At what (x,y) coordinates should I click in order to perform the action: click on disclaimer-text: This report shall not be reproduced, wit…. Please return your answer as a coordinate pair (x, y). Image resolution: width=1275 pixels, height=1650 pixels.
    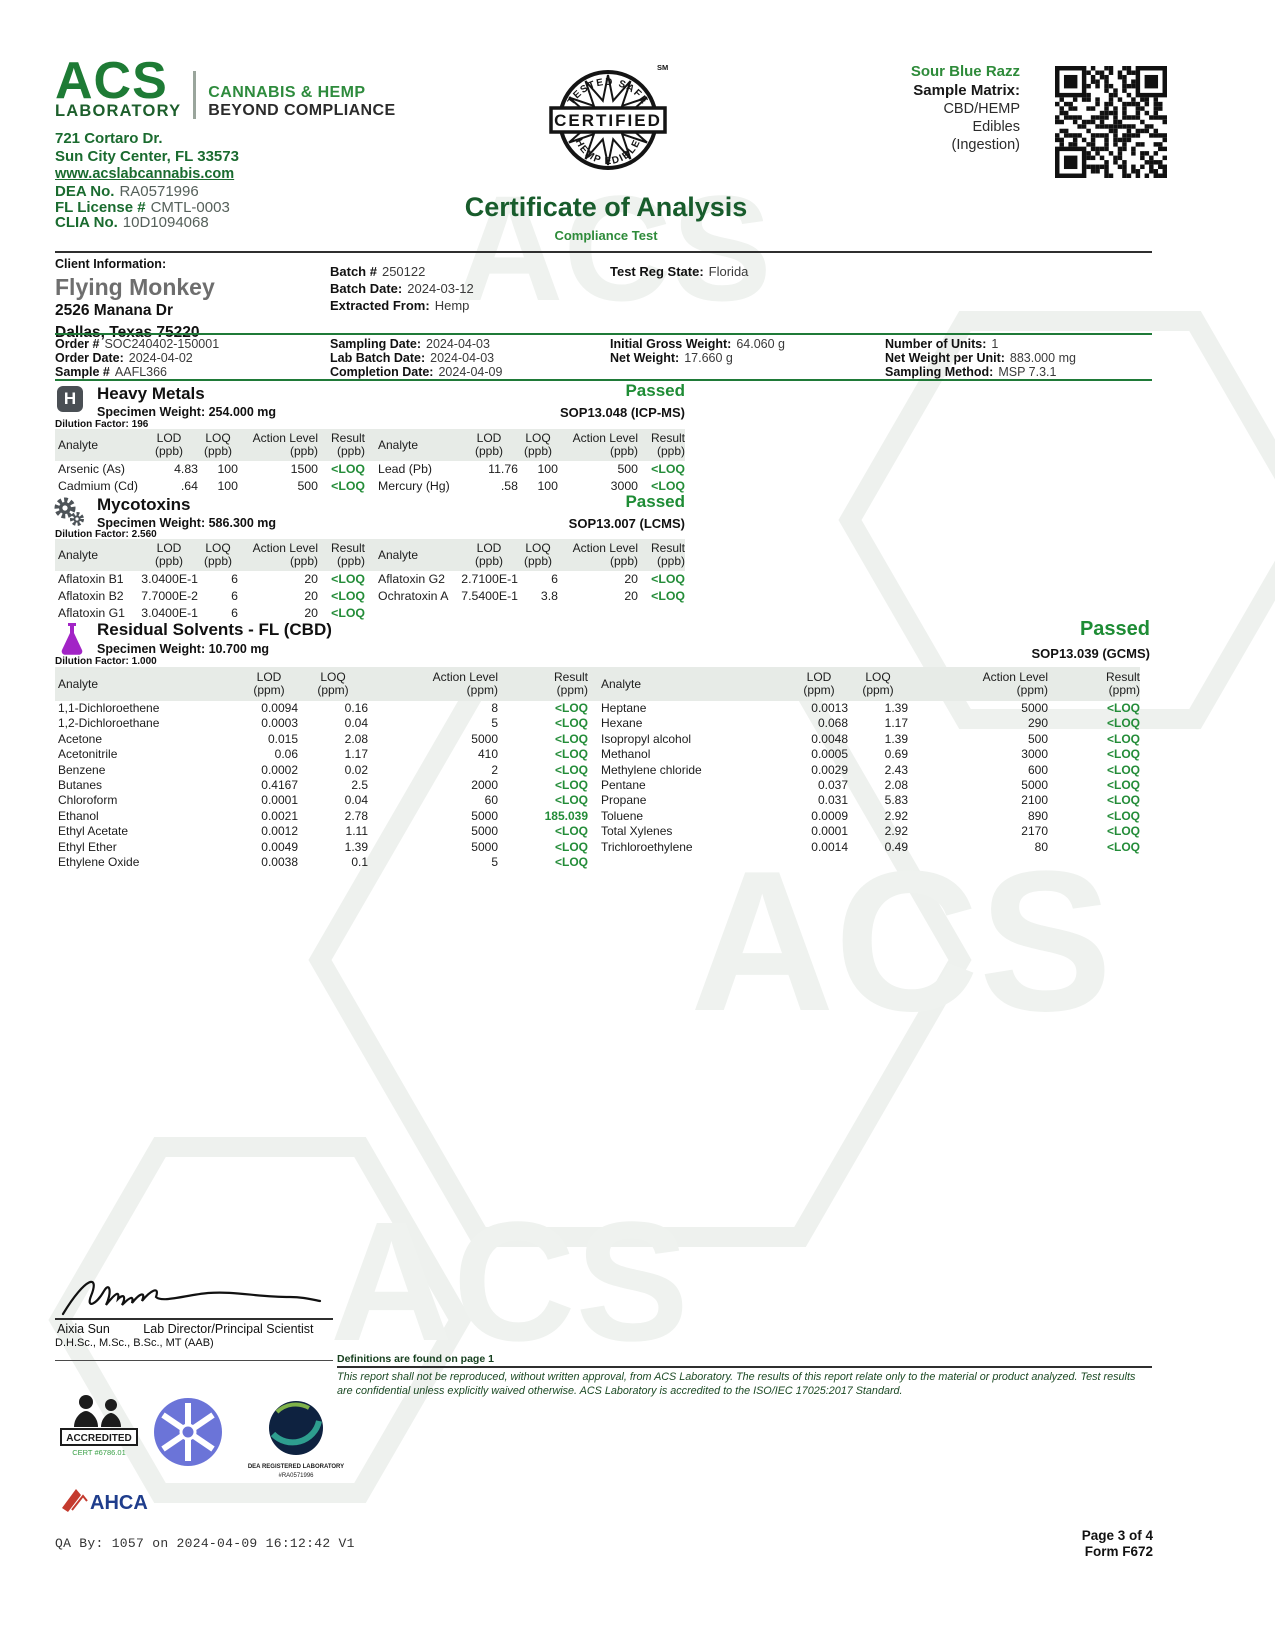
    Looking at the image, I should click on (736, 1384).